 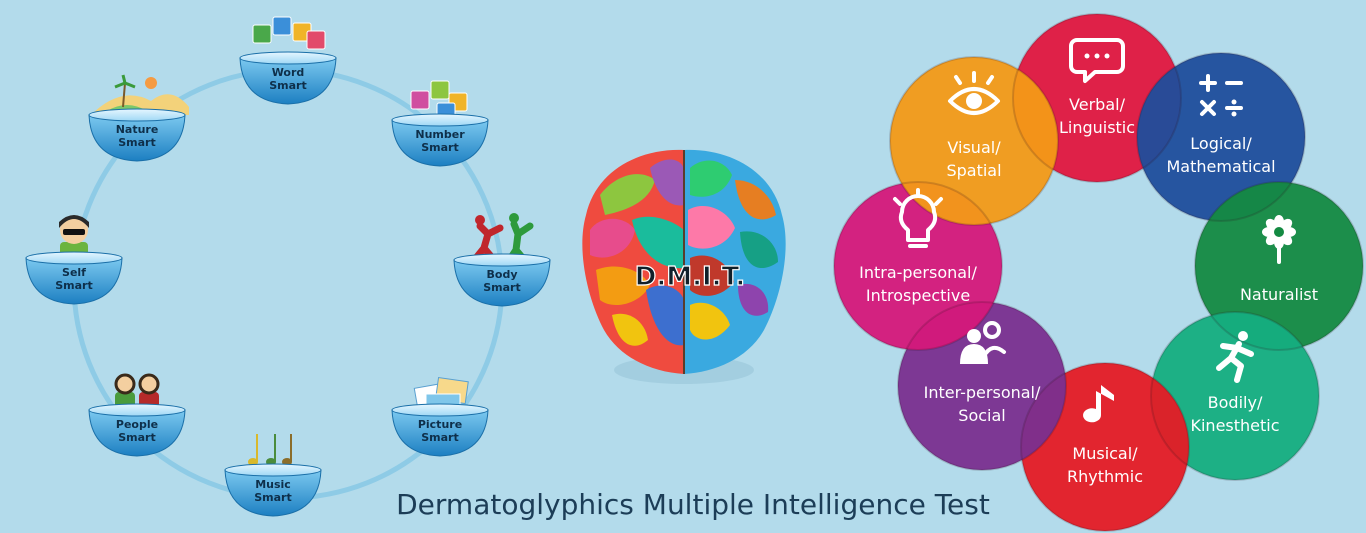 I want to click on circle-label: Visual/, so click(x=974, y=147).